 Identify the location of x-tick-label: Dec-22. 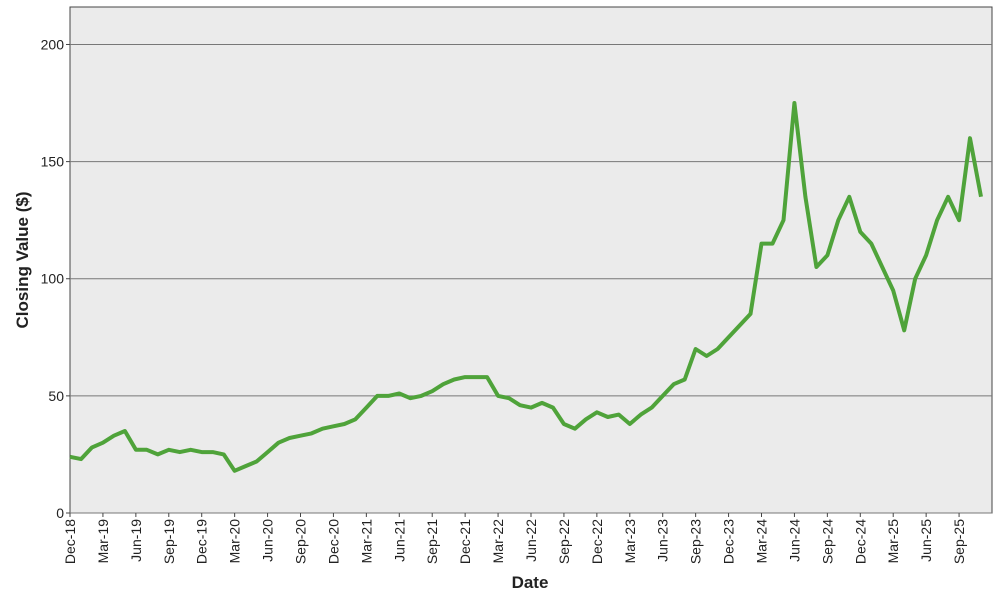
(597, 541).